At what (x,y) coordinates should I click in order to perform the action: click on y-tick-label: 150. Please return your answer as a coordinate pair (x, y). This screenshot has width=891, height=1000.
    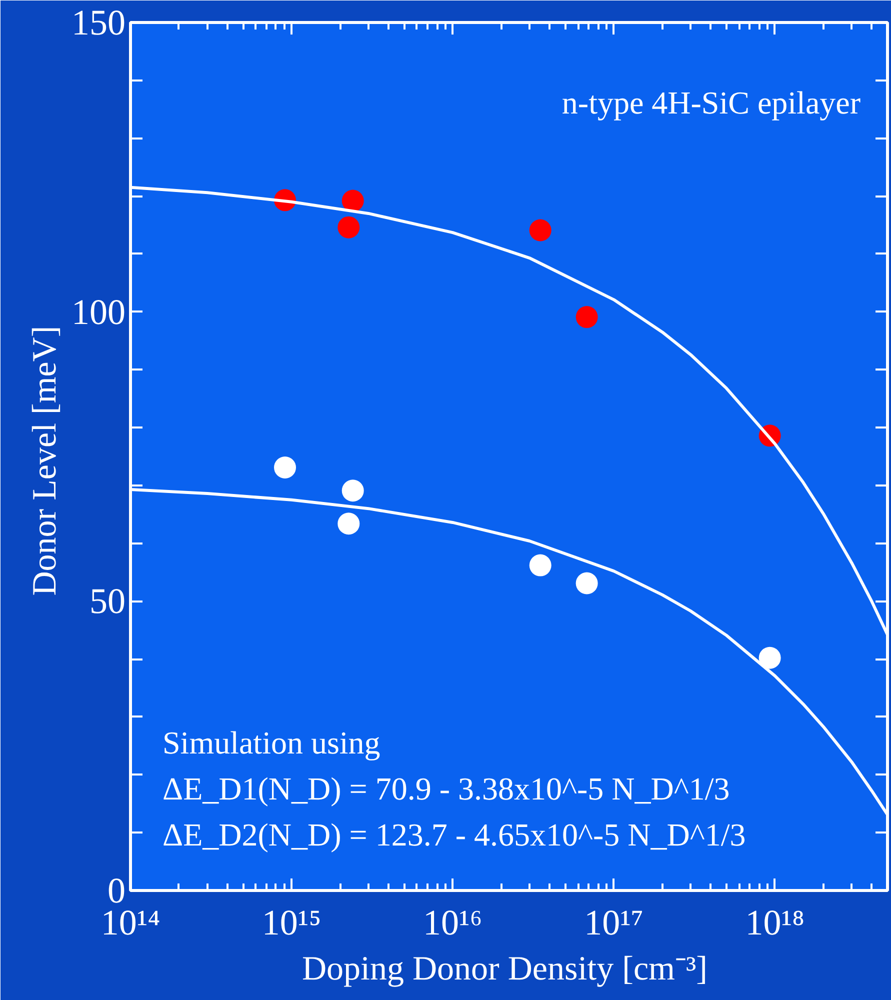
    Looking at the image, I should click on (99, 22).